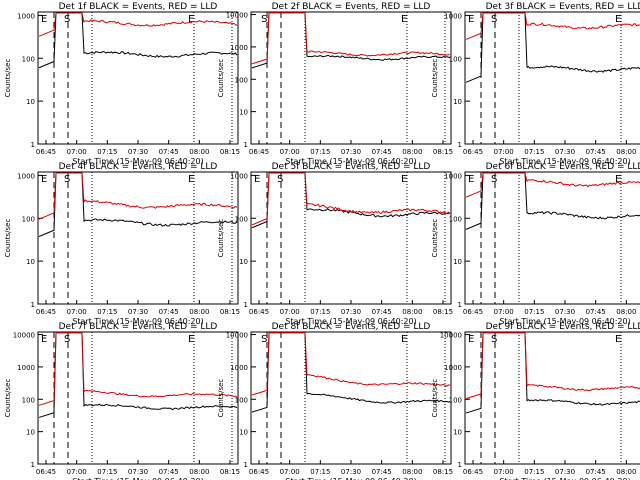 This screenshot has width=640, height=480. I want to click on panel-title: Det 3f BLACK = Events, RED = LLD, so click(563, 7).